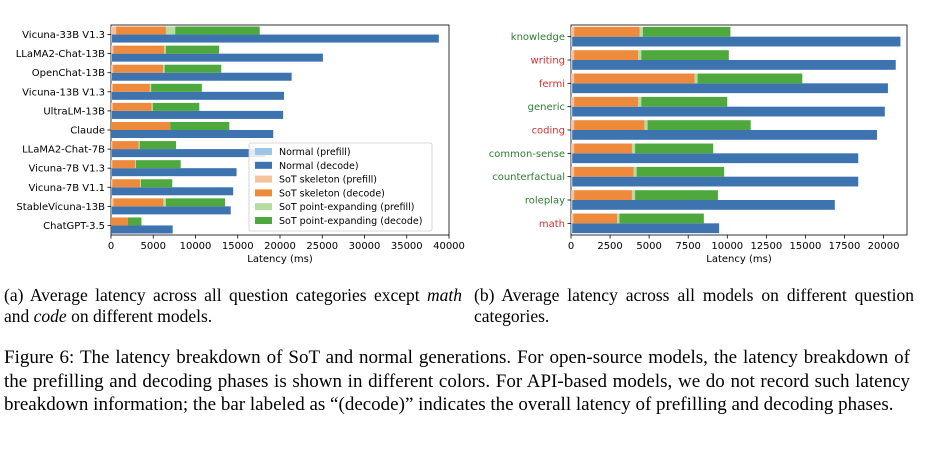 Image resolution: width=928 pixels, height=464 pixels. I want to click on bar-sot-skeleton-decode-fermi, so click(634, 78).